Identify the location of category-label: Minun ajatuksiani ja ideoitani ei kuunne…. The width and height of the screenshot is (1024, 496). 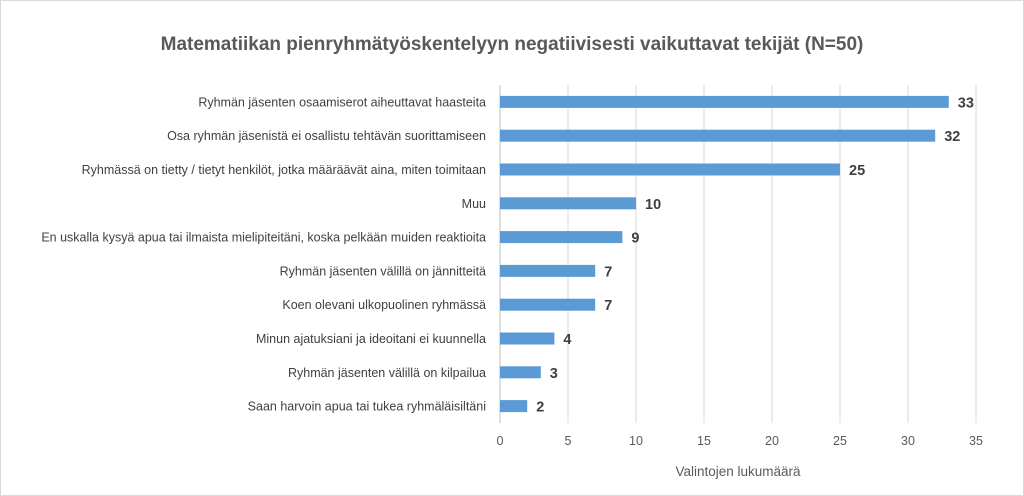
(371, 339).